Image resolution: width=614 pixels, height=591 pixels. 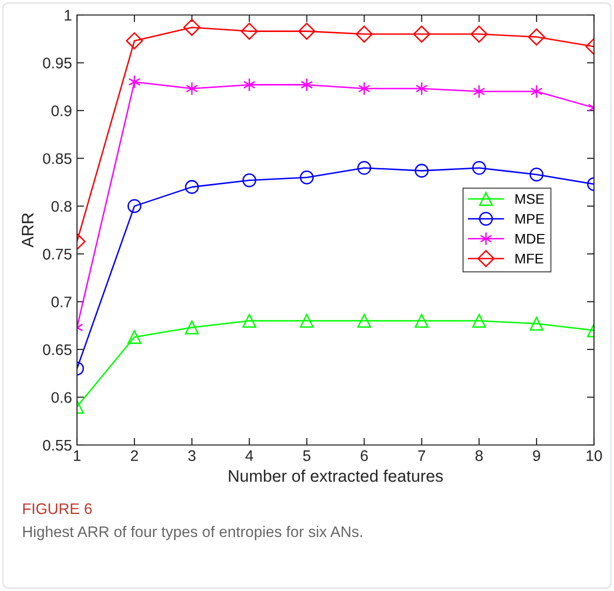 I want to click on x-axis-title: Number of extracted features, so click(x=335, y=476).